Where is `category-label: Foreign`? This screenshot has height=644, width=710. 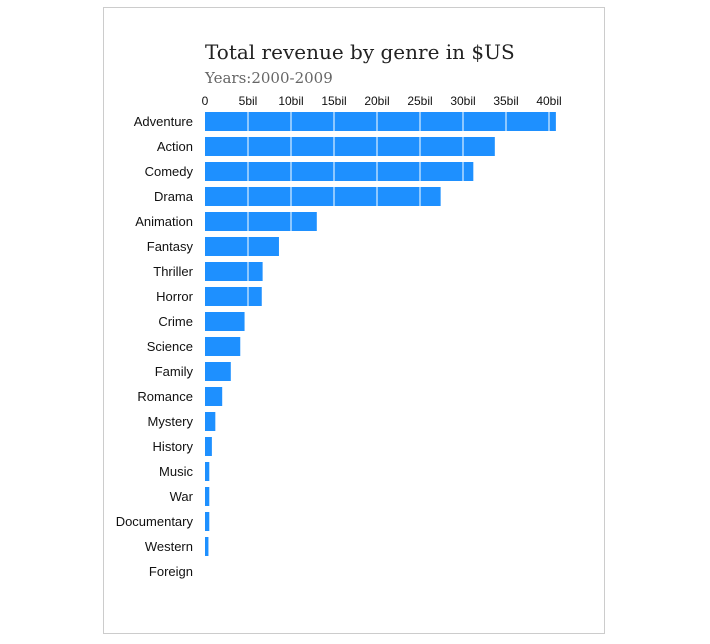
category-label: Foreign is located at coordinates (171, 571).